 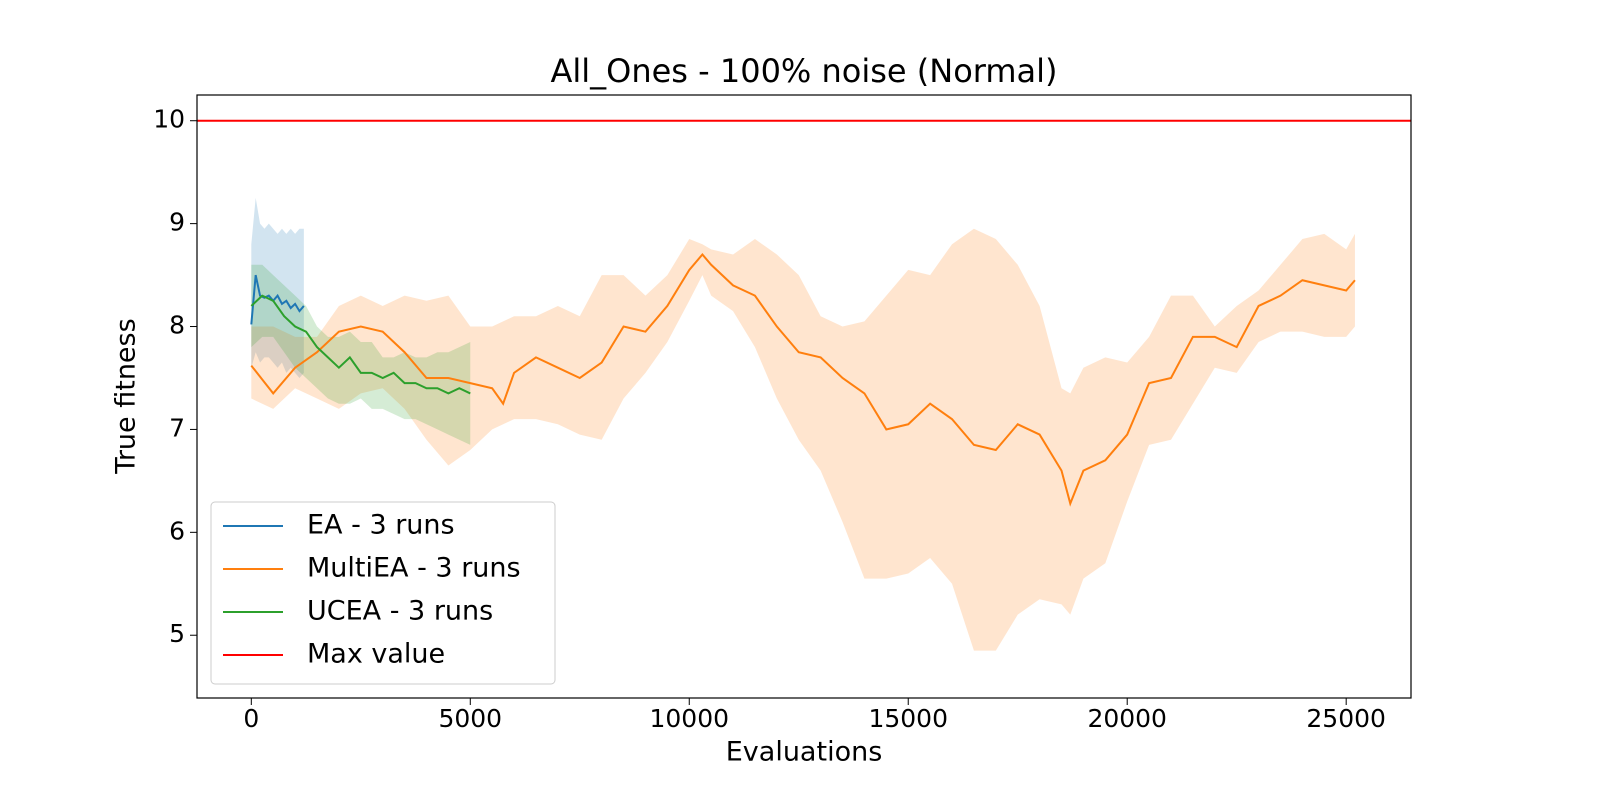 What do you see at coordinates (1127, 718) in the screenshot?
I see `x-tick-label: 20000` at bounding box center [1127, 718].